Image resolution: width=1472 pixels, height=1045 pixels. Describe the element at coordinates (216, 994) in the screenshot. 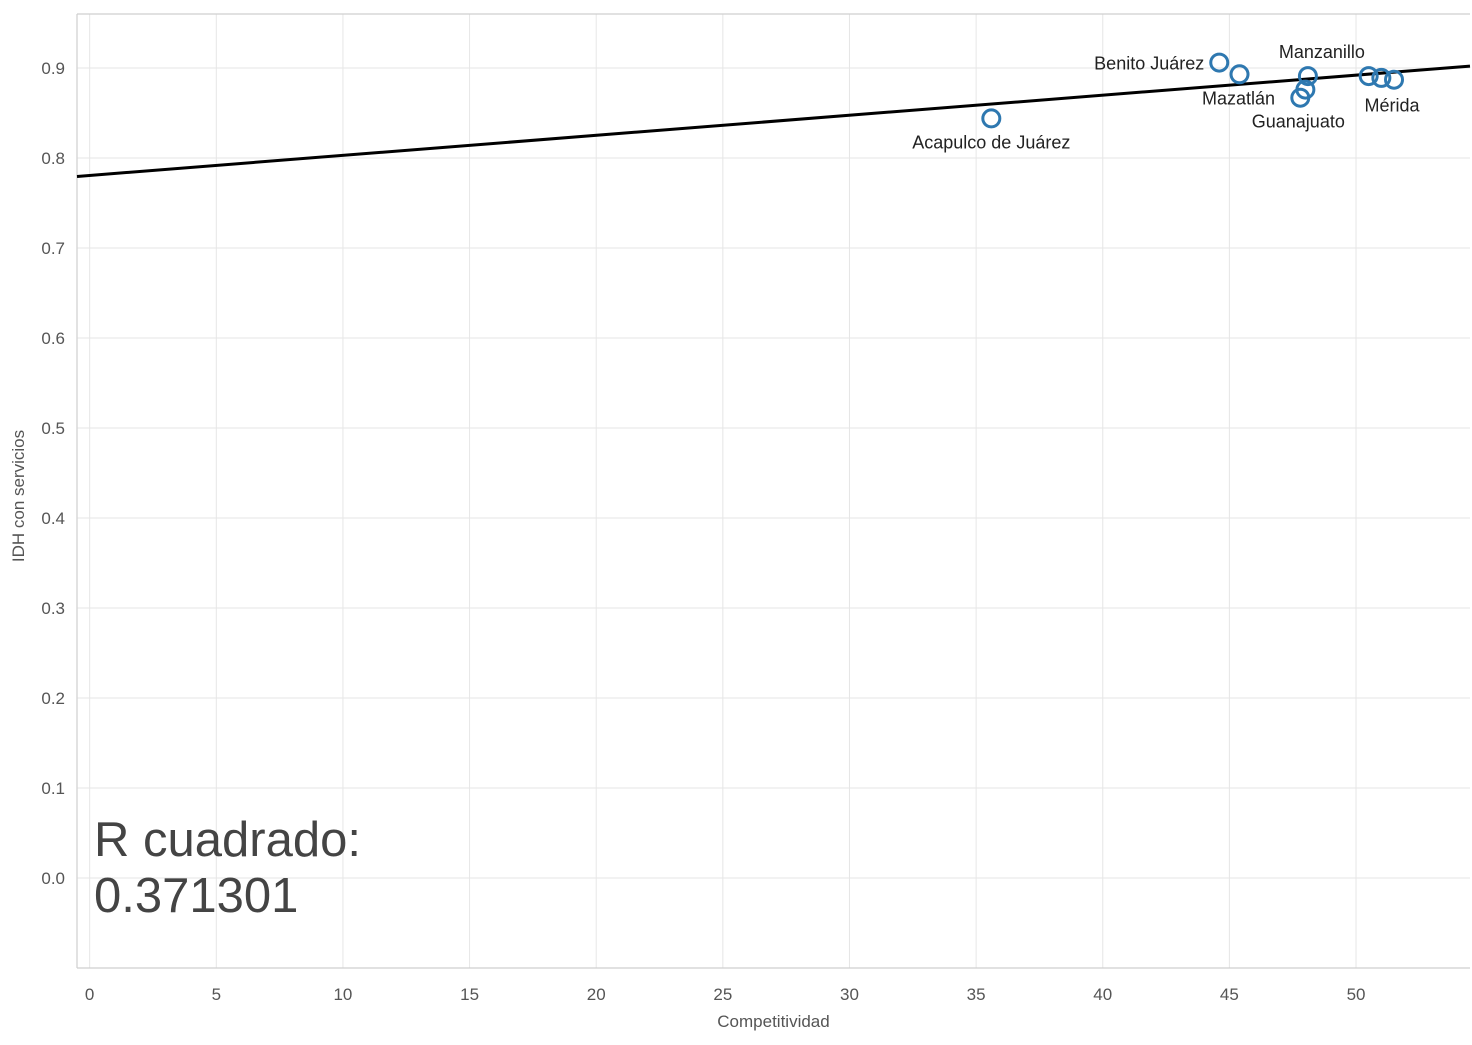

I see `x-tick-label: 5` at that location.